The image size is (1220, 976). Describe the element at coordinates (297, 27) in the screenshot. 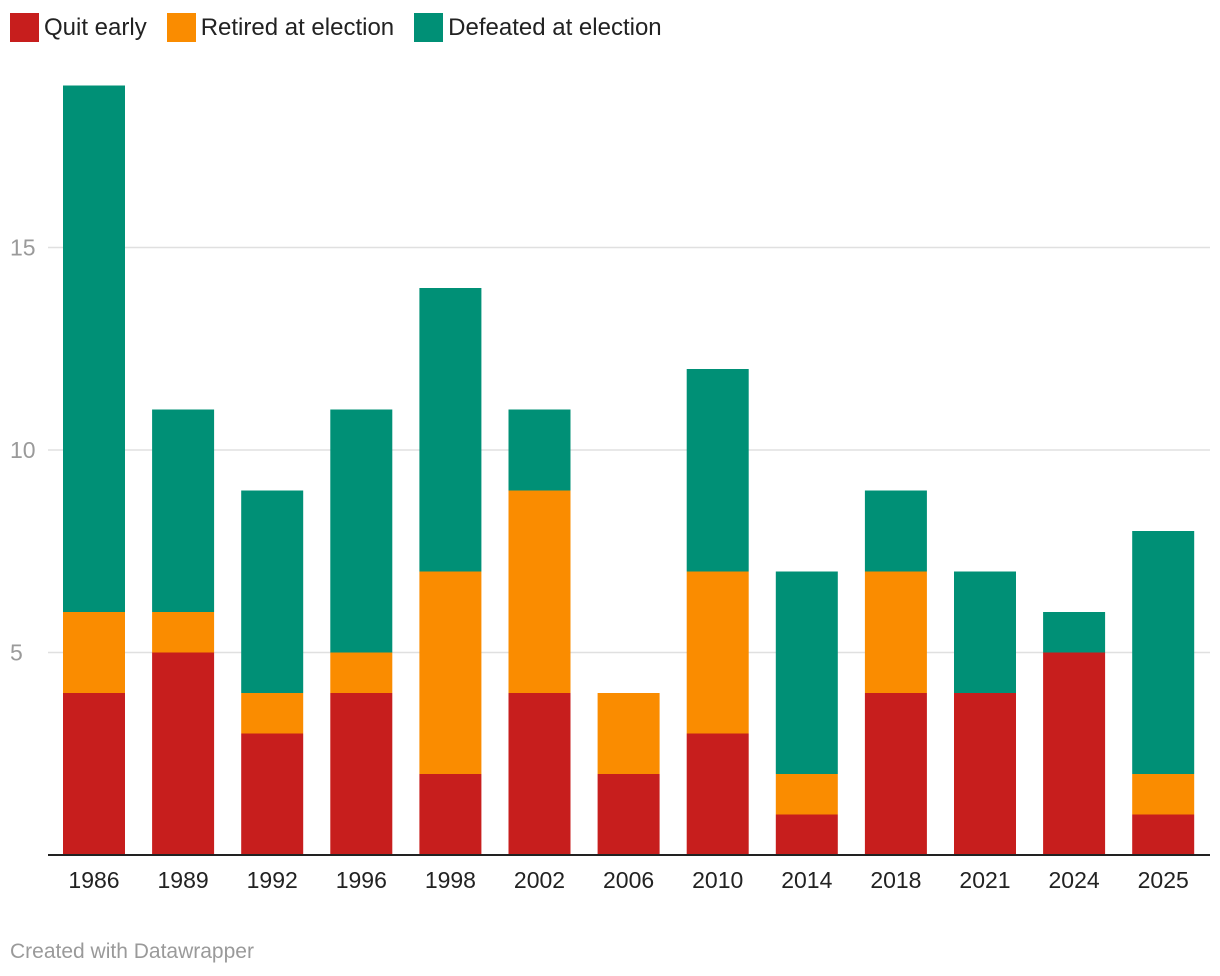

I see `legend-label: Retired at election` at that location.